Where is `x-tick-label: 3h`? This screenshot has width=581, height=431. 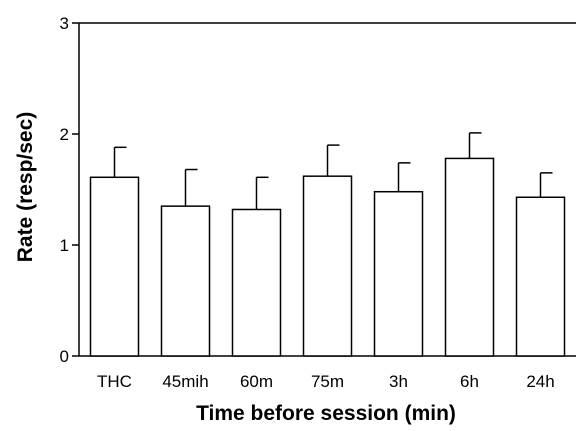 x-tick-label: 3h is located at coordinates (398, 381).